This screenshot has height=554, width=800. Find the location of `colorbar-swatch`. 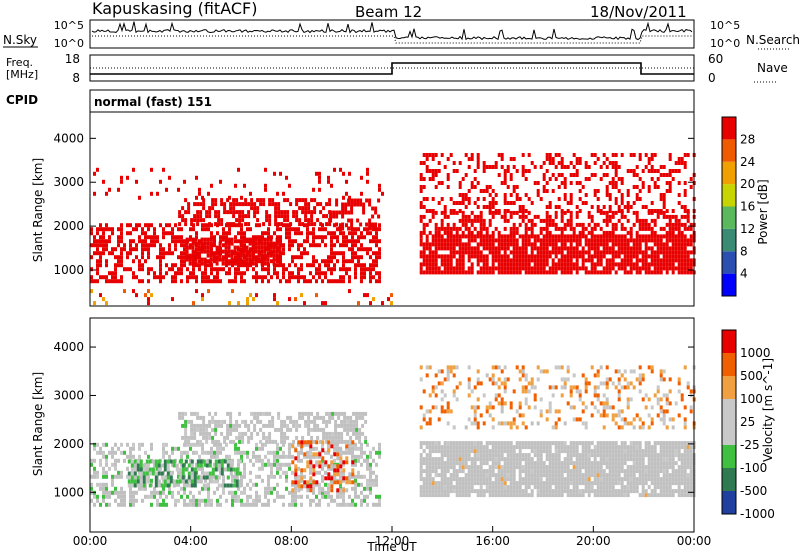

colorbar-swatch is located at coordinates (729, 128).